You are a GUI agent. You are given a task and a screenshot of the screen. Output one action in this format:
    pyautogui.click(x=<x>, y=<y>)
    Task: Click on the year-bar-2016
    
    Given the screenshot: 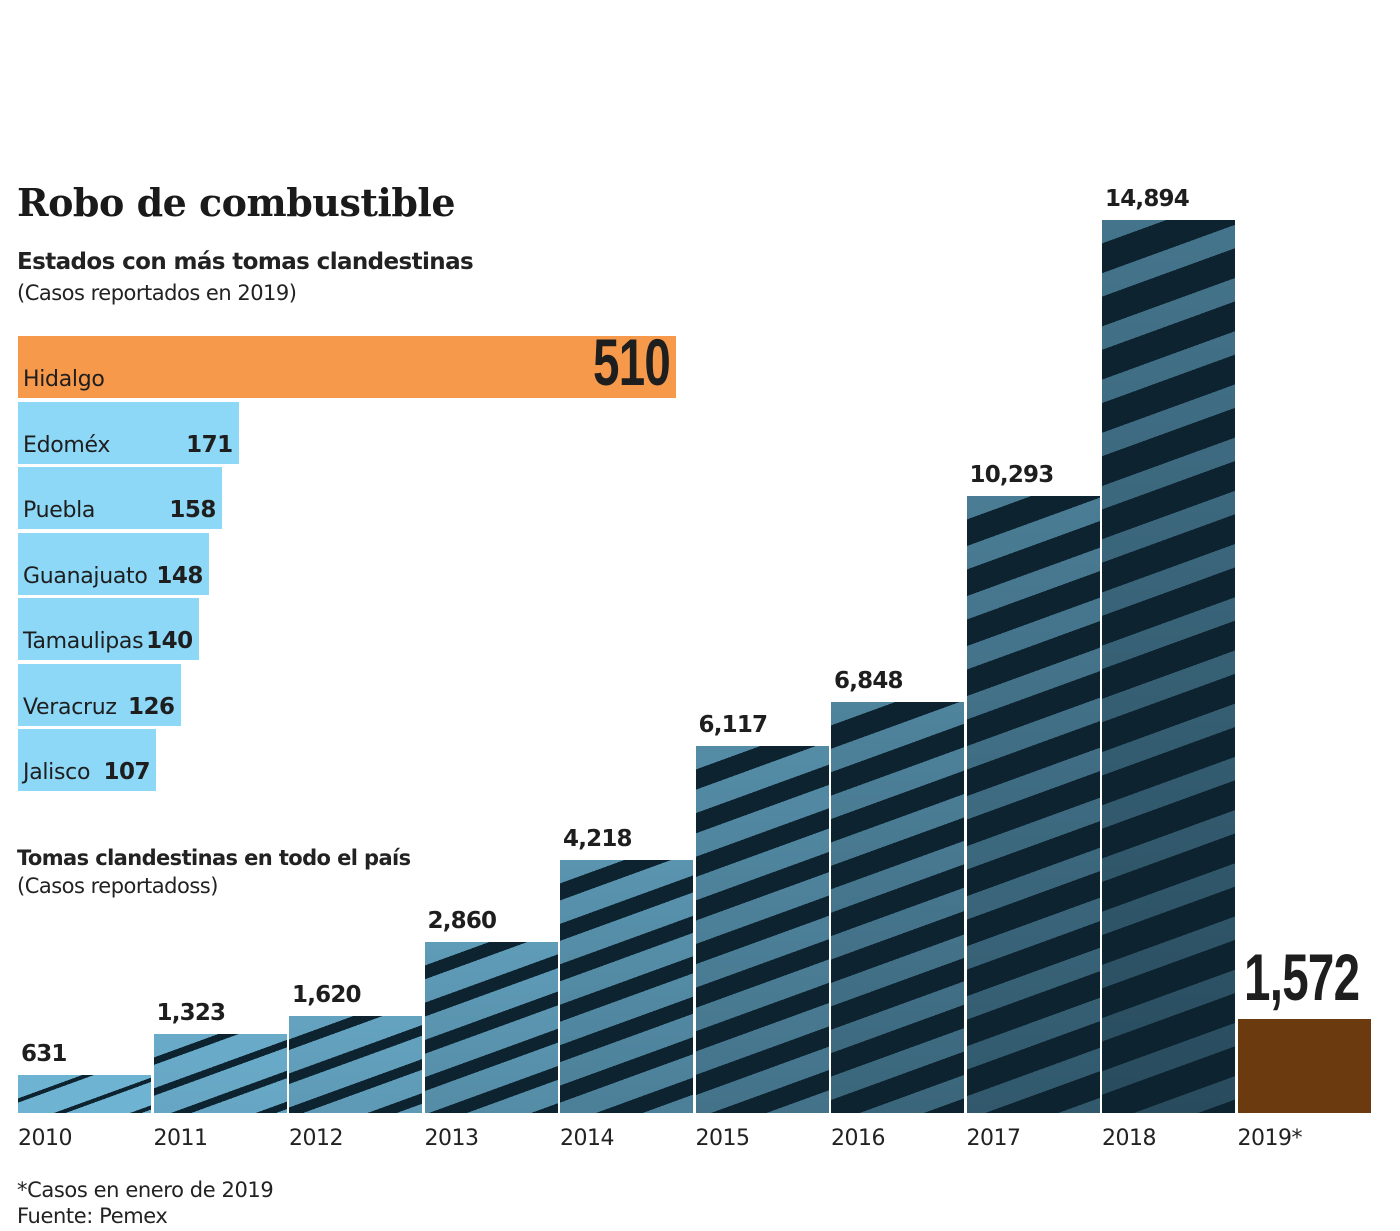 What is the action you would take?
    pyautogui.click(x=897, y=907)
    